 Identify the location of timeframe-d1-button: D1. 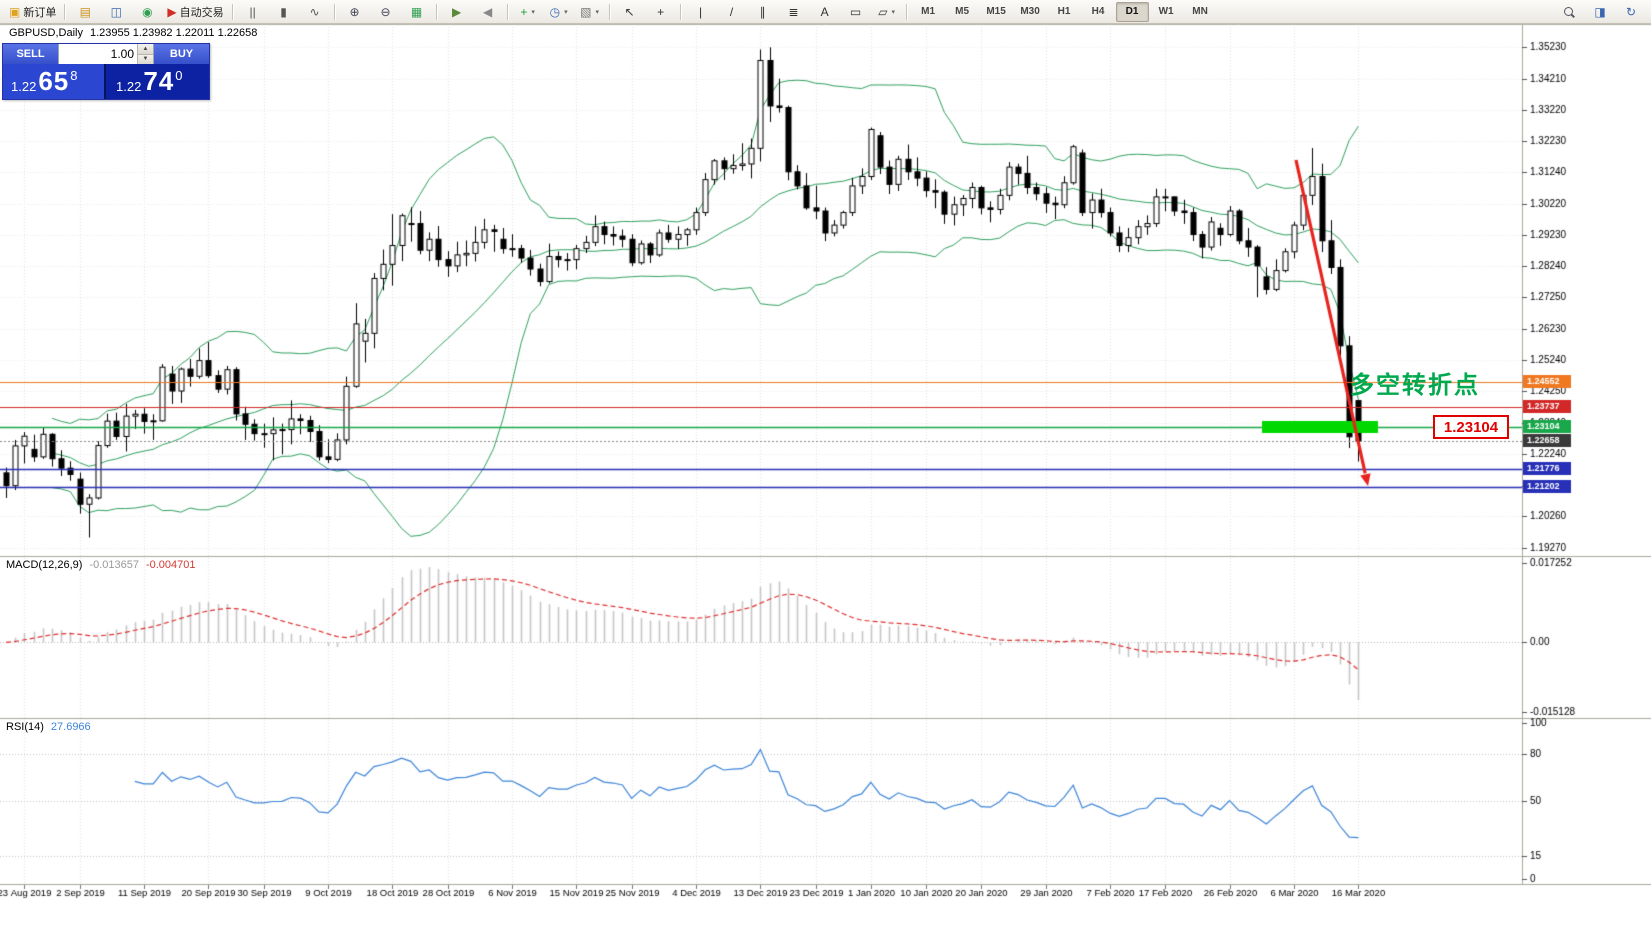
(1132, 11).